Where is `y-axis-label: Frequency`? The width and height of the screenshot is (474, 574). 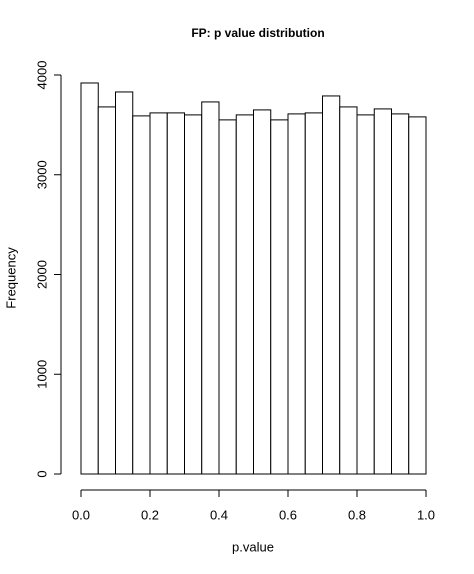
y-axis-label: Frequency is located at coordinates (10, 278).